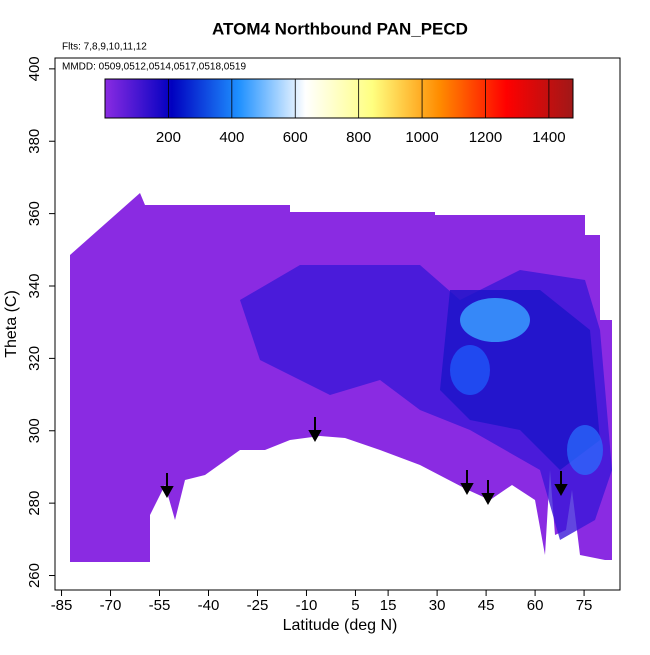 This screenshot has height=655, width=650. I want to click on colorbar-tick-label: 1400, so click(548, 137).